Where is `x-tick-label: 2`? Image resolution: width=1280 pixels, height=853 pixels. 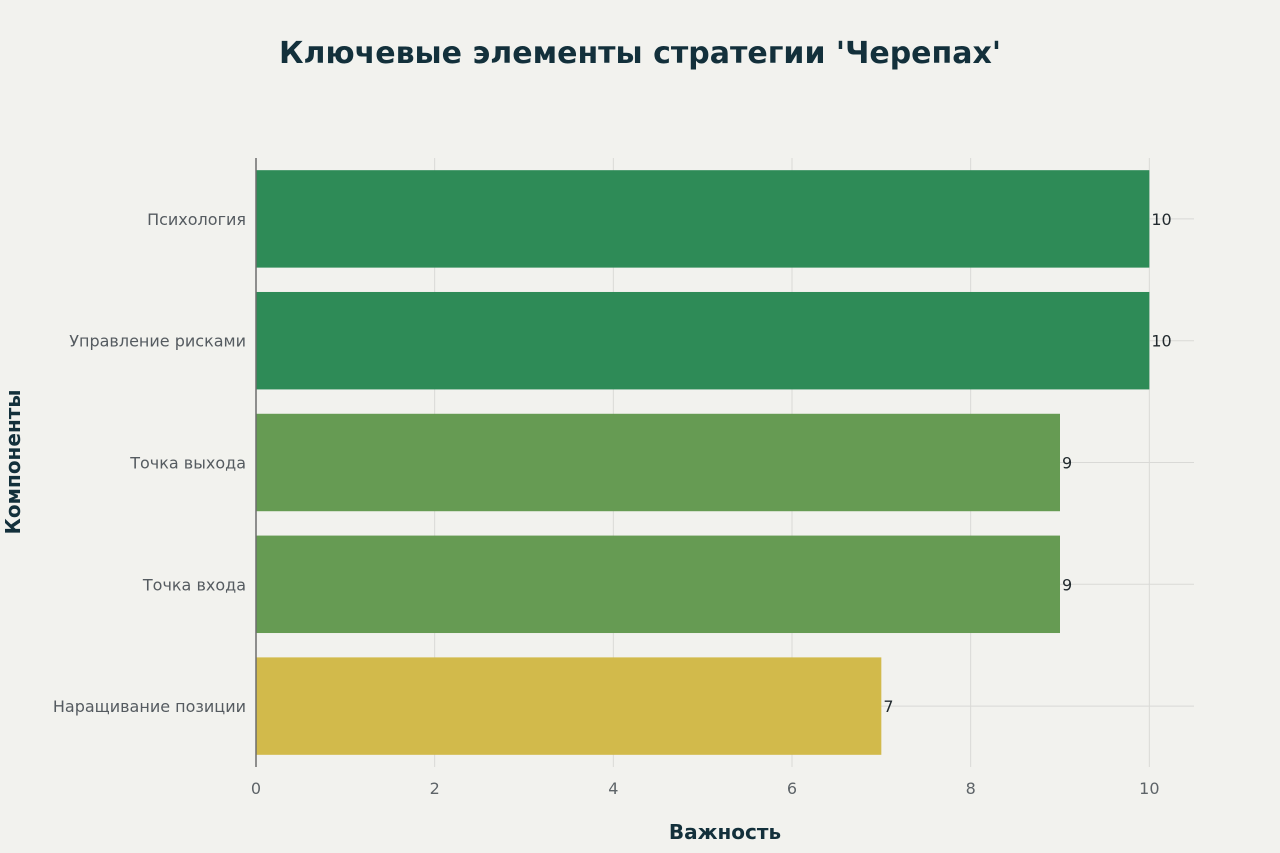
x-tick-label: 2 is located at coordinates (435, 788).